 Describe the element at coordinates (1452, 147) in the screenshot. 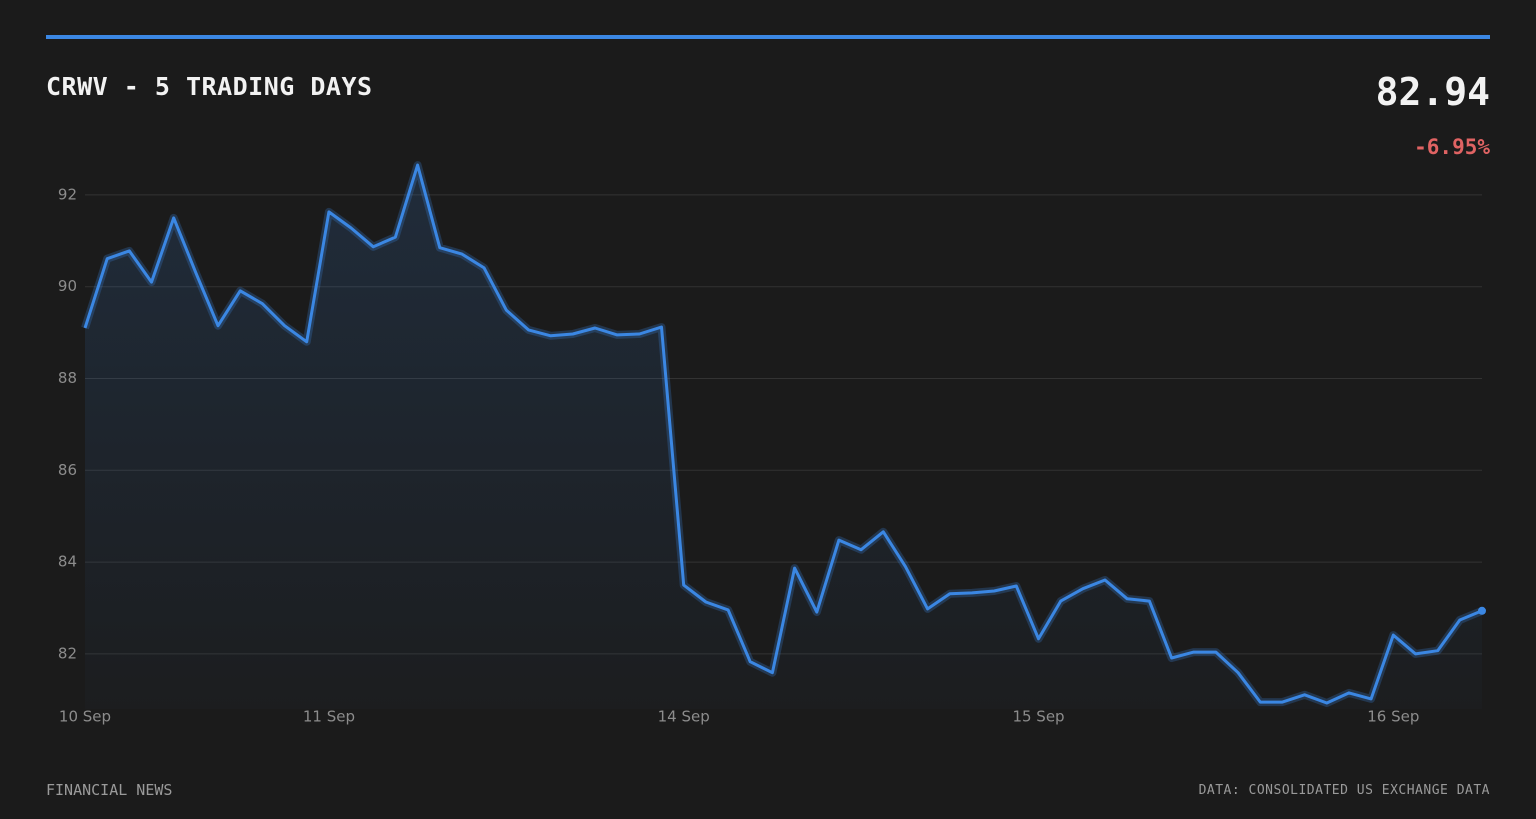

I see `price-change: -6.95%` at that location.